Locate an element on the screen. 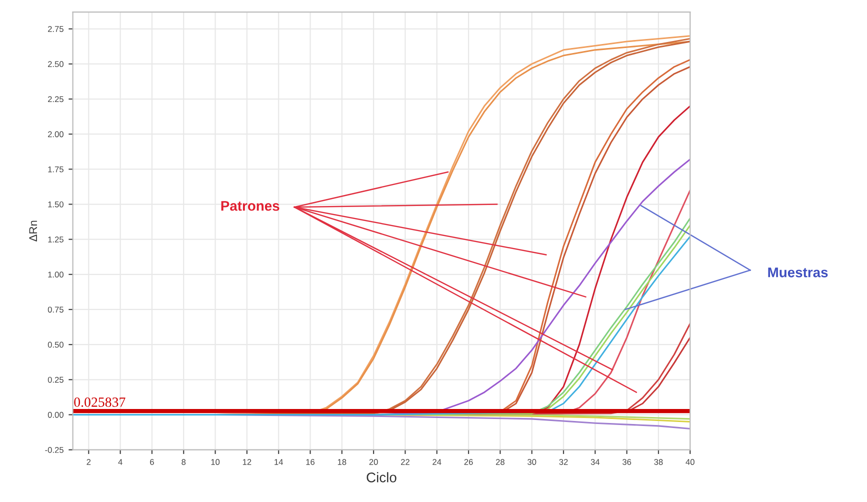 The height and width of the screenshot is (502, 867). x-tick-label: 8 is located at coordinates (184, 462).